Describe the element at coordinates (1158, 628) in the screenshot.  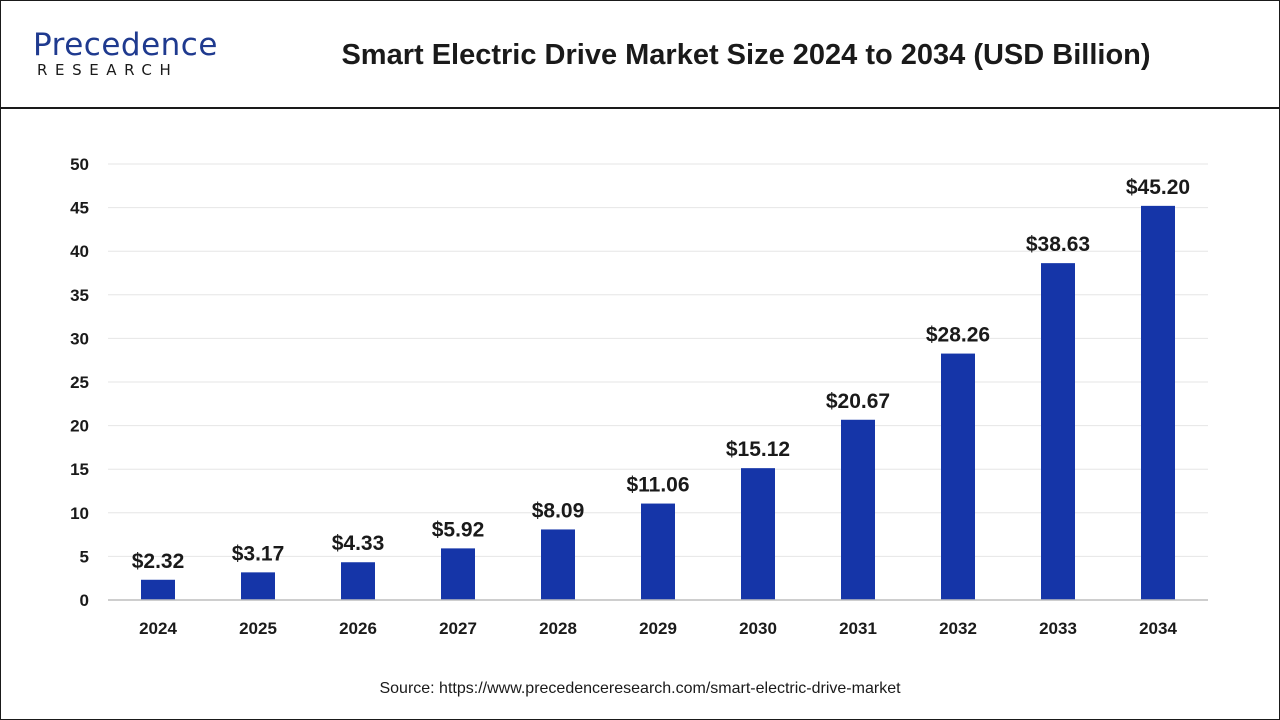
I see `x-tick-label: 2034` at that location.